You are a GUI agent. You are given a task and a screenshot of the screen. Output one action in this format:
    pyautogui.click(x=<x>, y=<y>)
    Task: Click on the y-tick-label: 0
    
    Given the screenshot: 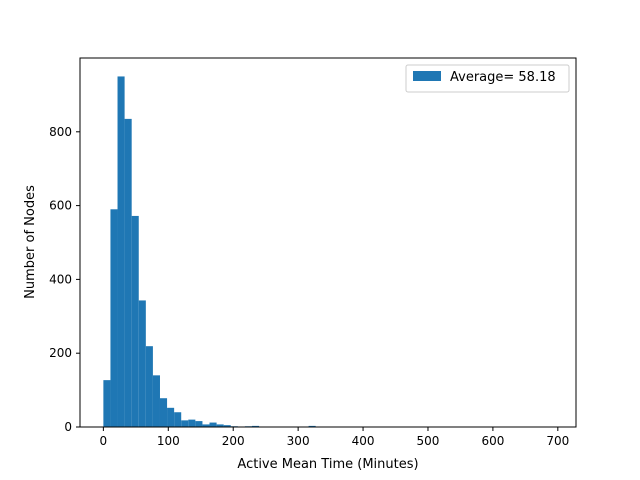 What is the action you would take?
    pyautogui.click(x=68, y=427)
    